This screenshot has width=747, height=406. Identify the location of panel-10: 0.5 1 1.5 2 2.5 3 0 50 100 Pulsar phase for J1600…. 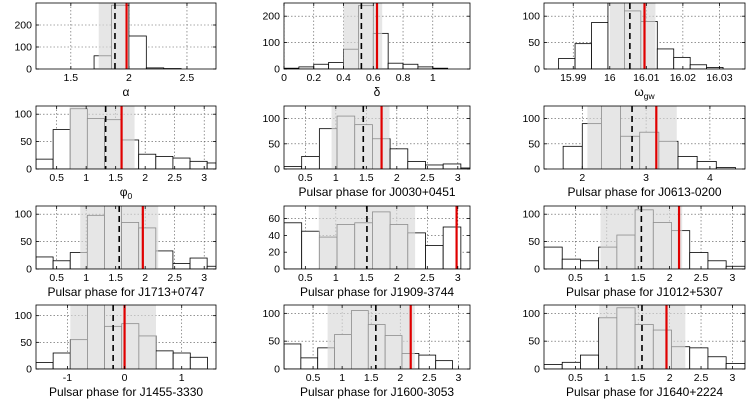
(366, 351).